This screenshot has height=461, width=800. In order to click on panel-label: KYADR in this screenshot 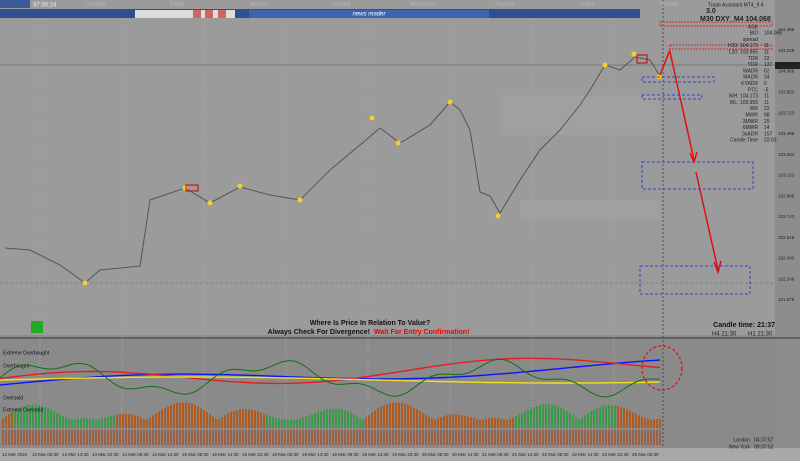, I will do `click(749, 84)`.